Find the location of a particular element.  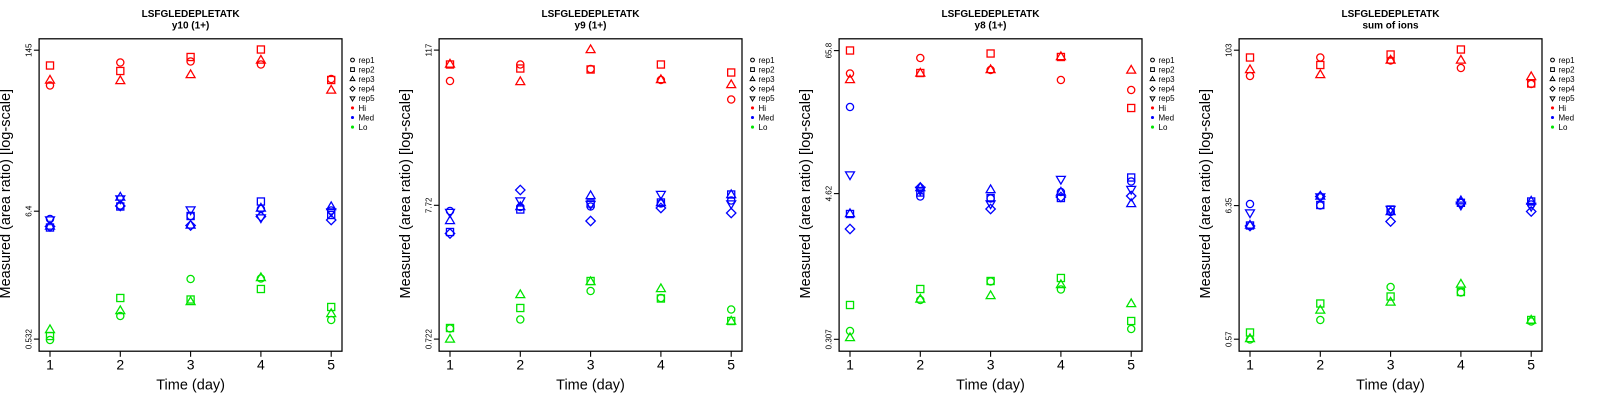

svg-text: 0.57 is located at coordinates (1229, 339).